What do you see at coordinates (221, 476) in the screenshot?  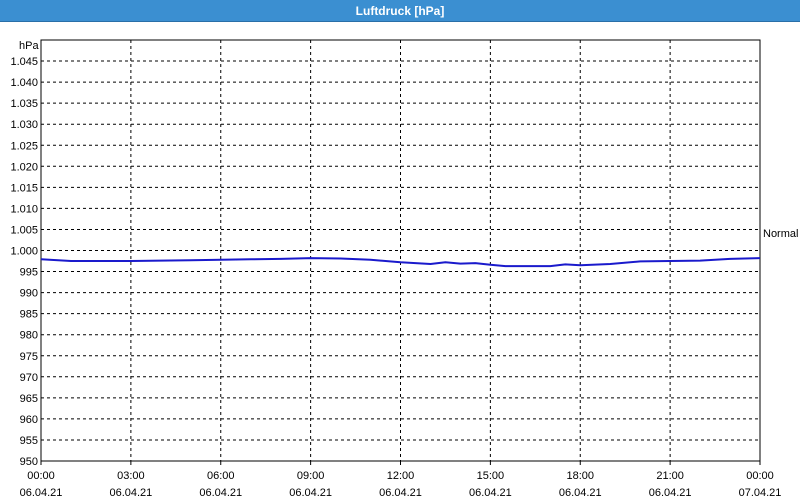 I see `x-tick-time-label: 06:00` at bounding box center [221, 476].